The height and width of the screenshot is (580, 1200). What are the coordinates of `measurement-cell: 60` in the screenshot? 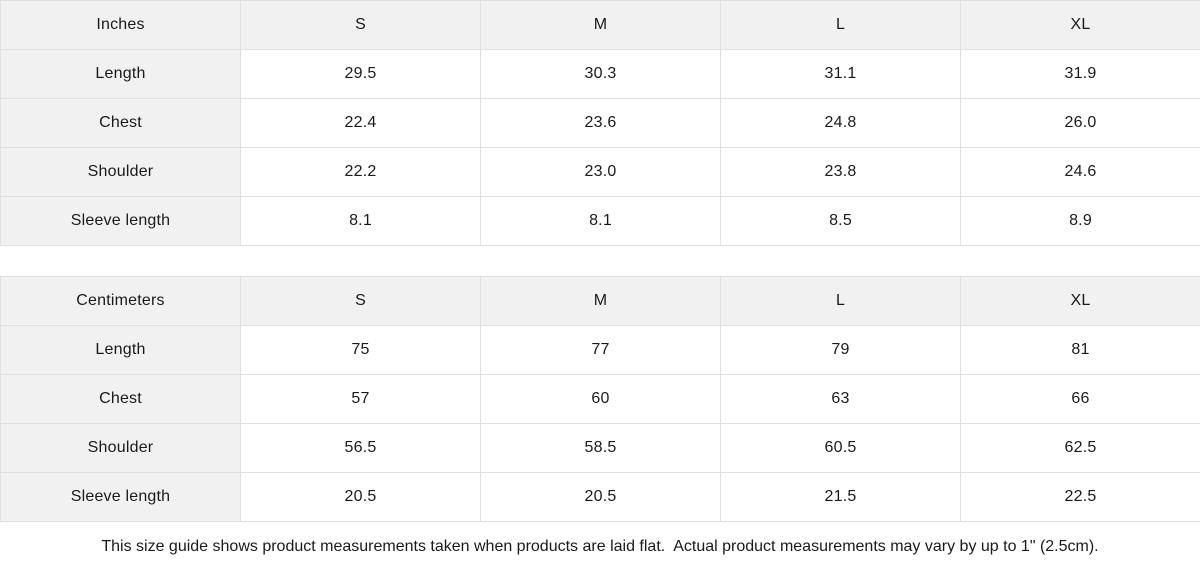 It's located at (600, 399).